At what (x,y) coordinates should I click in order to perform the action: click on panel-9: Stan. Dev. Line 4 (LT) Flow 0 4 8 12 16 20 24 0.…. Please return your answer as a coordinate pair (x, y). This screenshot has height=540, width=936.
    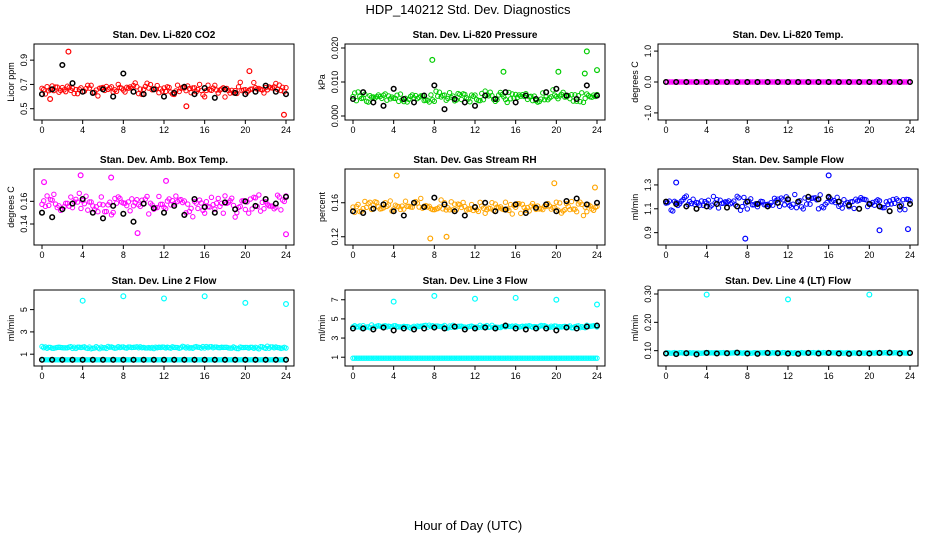
    Looking at the image, I should click on (774, 328).